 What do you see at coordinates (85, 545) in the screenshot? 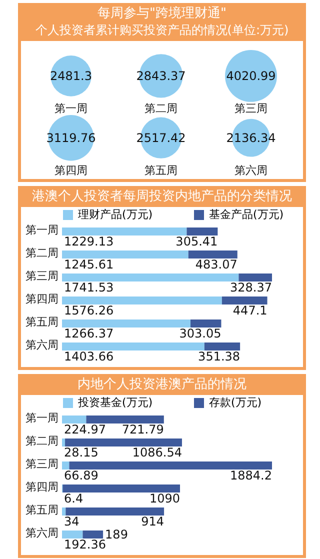
I see `data-label: 192.36` at bounding box center [85, 545].